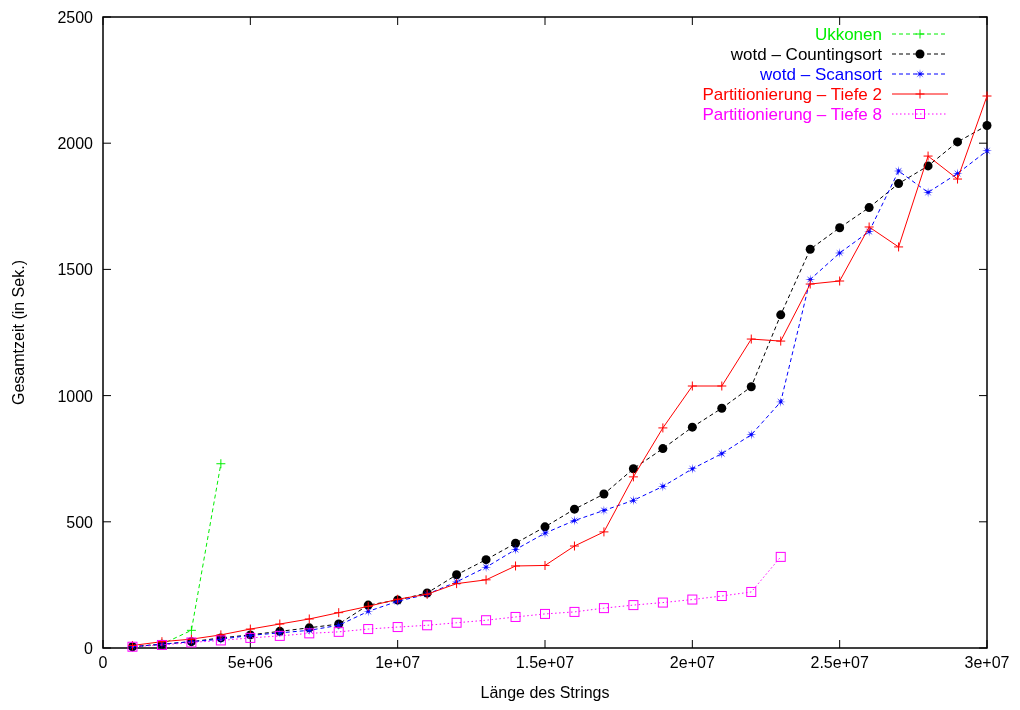 The image size is (1020, 710). Describe the element at coordinates (18, 332) in the screenshot. I see `y-axis-title: Gesamtzeit (in Sek.)` at that location.